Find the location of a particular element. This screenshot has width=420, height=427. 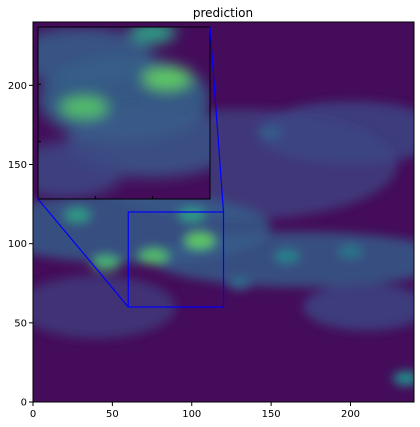

zoom-box-rect is located at coordinates (176, 259).